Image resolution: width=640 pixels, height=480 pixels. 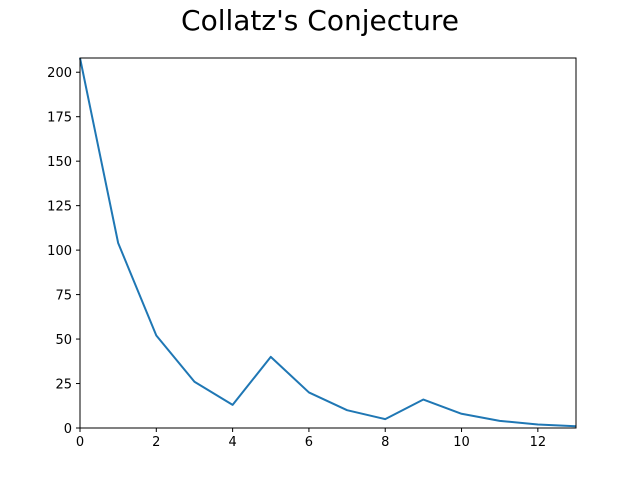 What do you see at coordinates (385, 442) in the screenshot?
I see `x-tick-label: 8` at bounding box center [385, 442].